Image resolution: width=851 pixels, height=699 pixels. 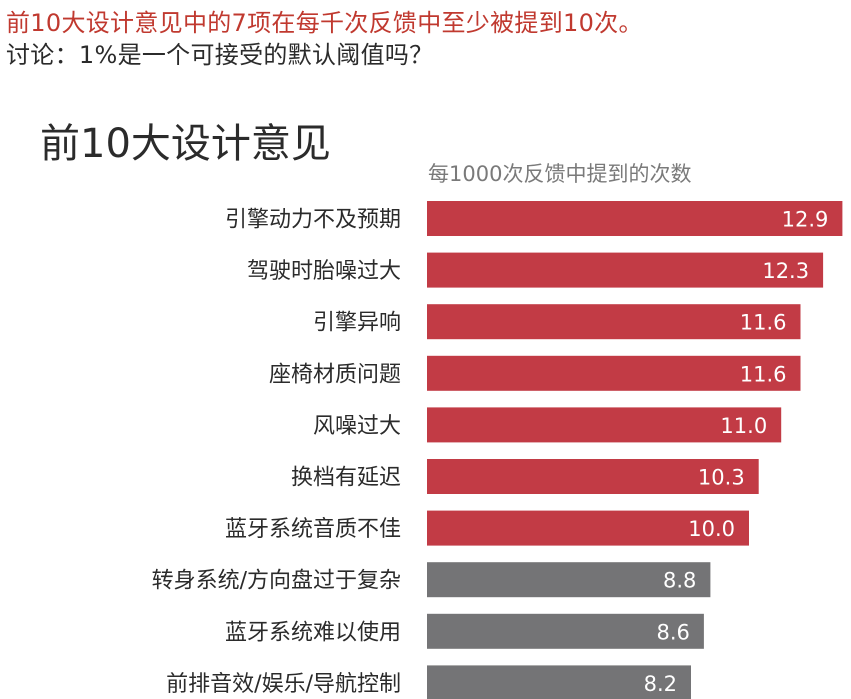 I want to click on category-label-3: 引擎异响, so click(x=357, y=323).